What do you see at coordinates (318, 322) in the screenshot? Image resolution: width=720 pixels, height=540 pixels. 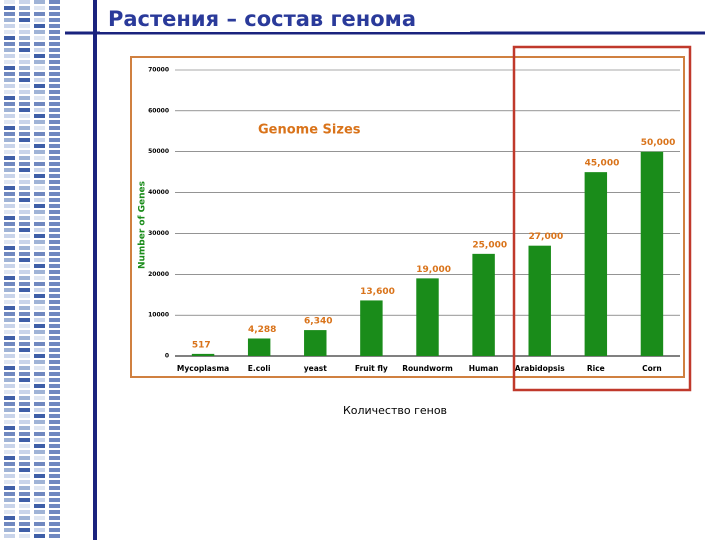 I see `value-label: 6,340` at bounding box center [318, 322].